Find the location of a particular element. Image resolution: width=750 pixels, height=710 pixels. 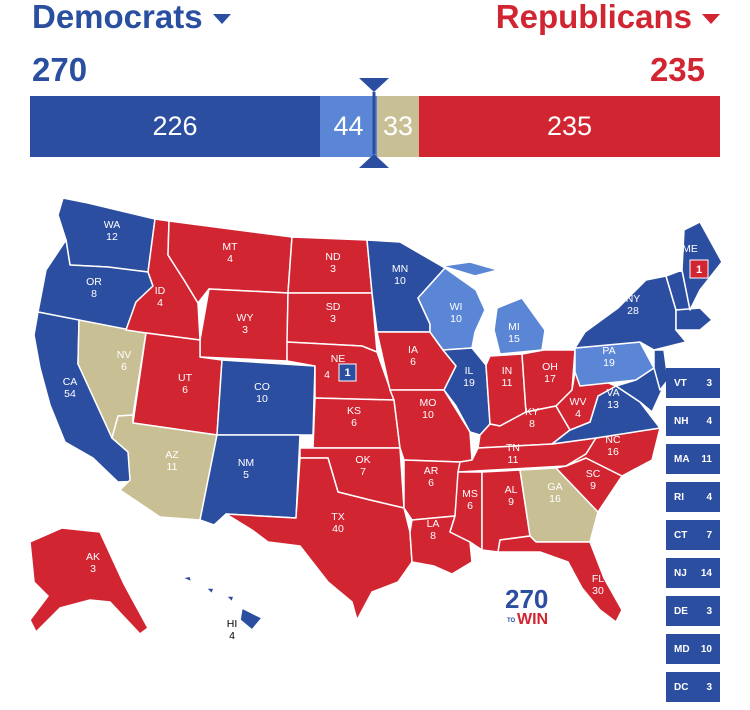

state-label-mo-ev: 10 is located at coordinates (428, 415).